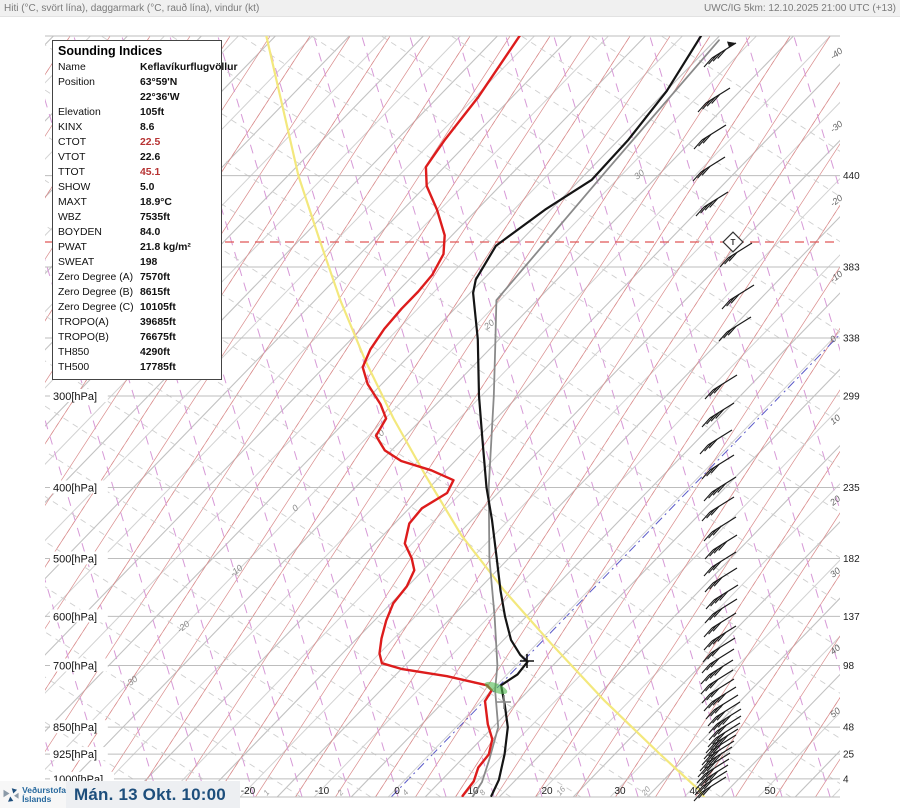 This screenshot has height=808, width=900. What do you see at coordinates (547, 791) in the screenshot?
I see `temp-axis-label: 20` at bounding box center [547, 791].